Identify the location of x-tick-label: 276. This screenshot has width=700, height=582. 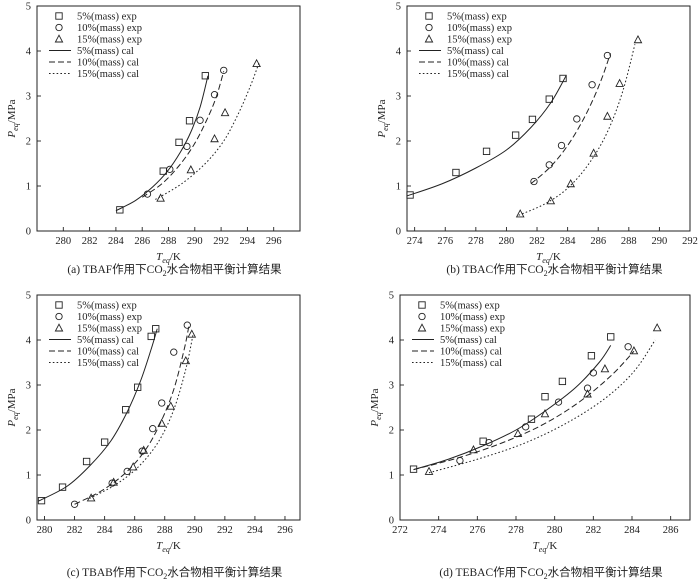
(445, 241).